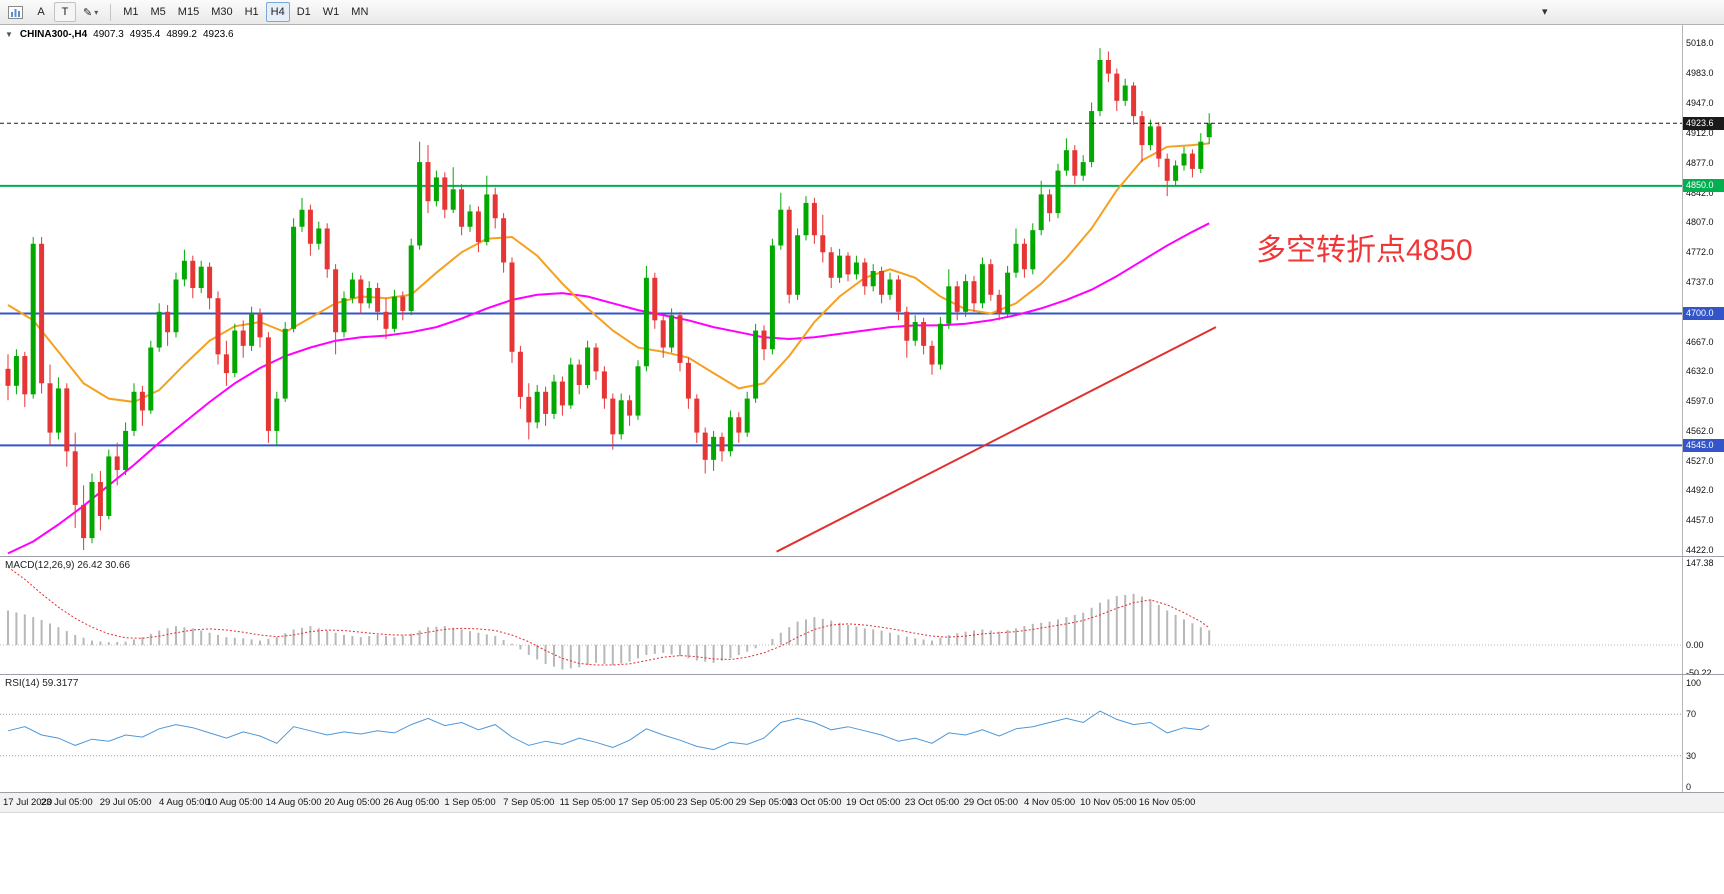 This screenshot has width=1724, height=894. I want to click on rsi-axis-label: 30, so click(1691, 755).